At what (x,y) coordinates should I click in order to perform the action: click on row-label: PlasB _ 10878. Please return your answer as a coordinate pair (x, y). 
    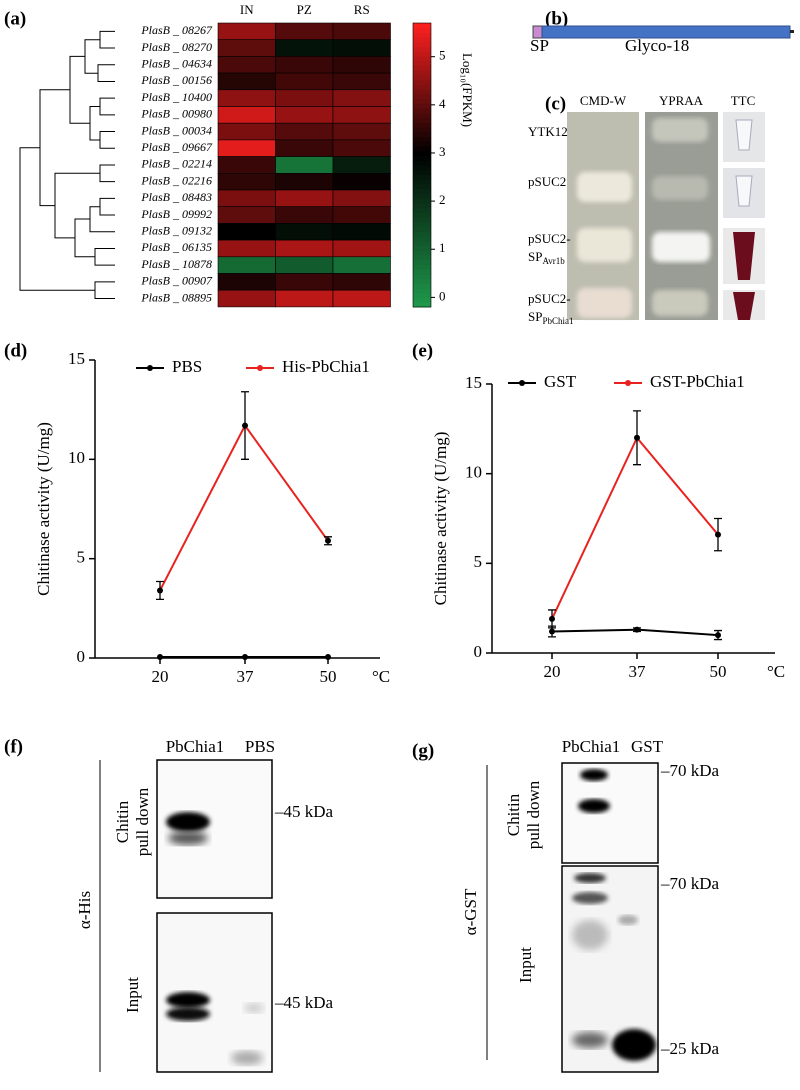
    Looking at the image, I should click on (176, 264).